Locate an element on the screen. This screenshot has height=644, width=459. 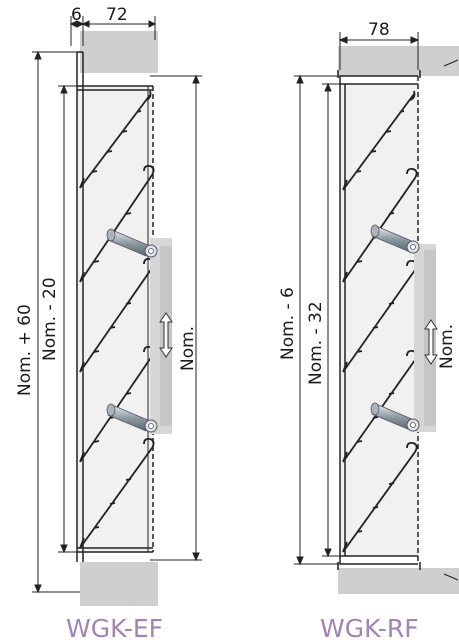
wall-bottom-right is located at coordinates (398, 581).